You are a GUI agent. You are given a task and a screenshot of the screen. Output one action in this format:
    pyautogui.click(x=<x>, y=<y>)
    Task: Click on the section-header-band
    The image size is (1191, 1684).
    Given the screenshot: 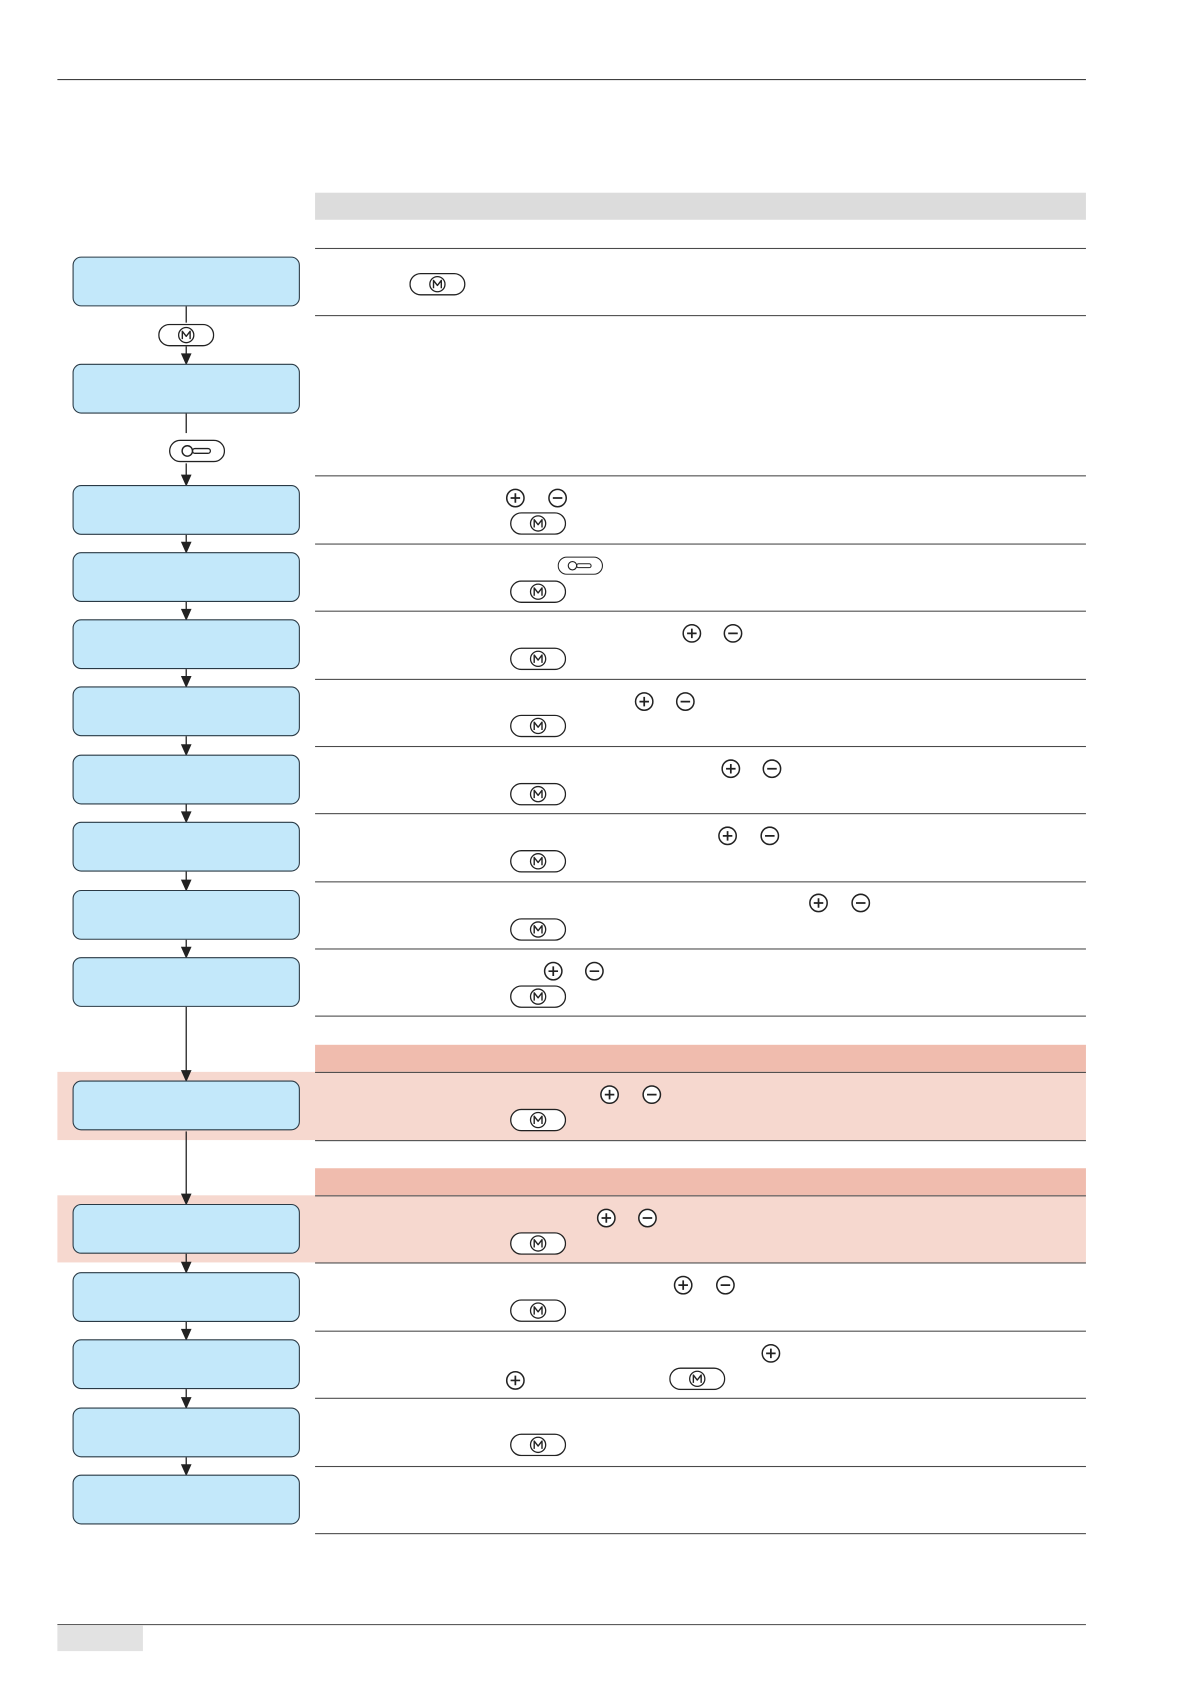 What is the action you would take?
    pyautogui.click(x=700, y=206)
    